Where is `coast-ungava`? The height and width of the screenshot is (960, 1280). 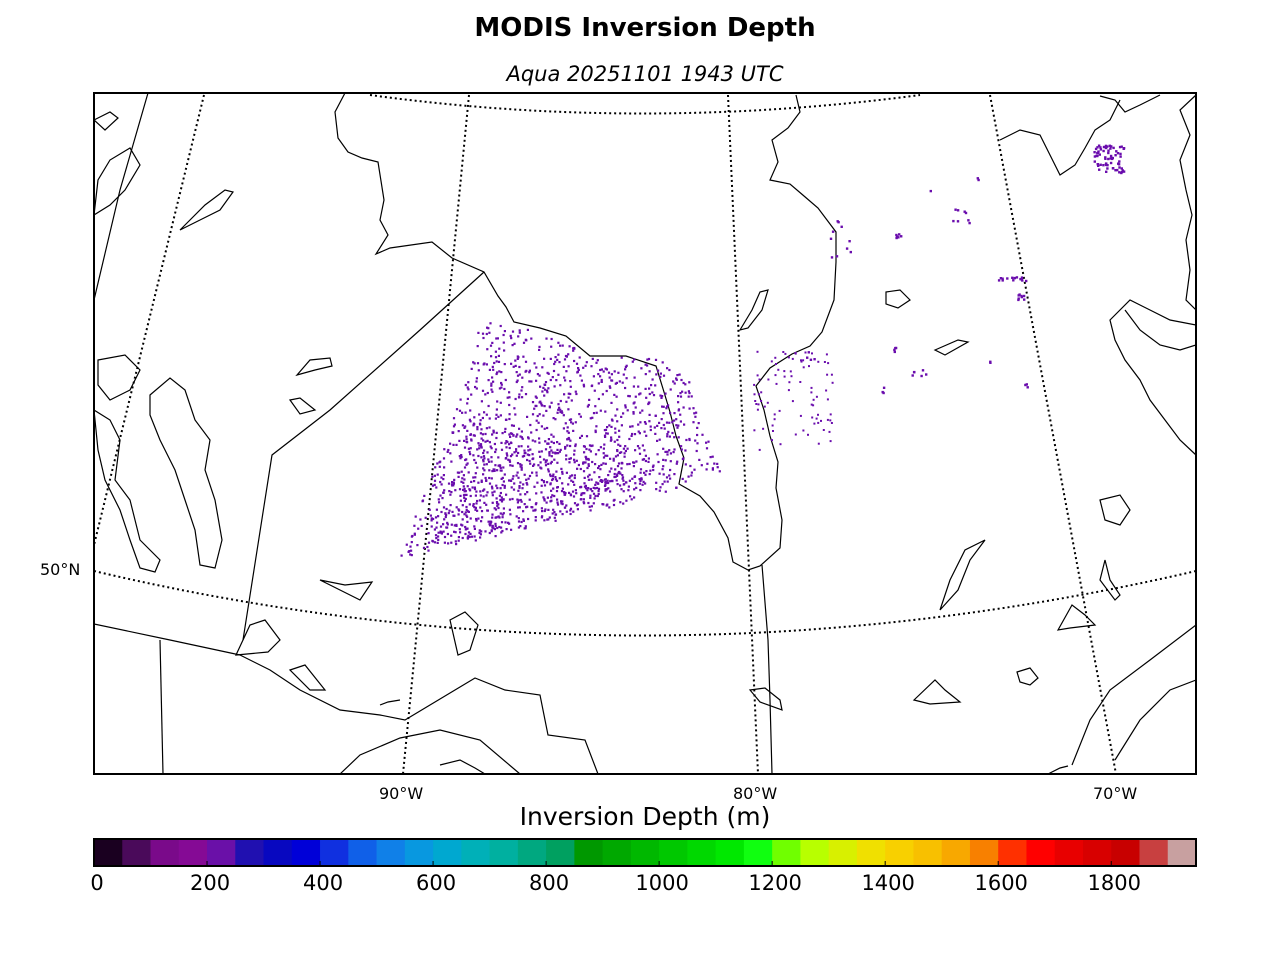
coast-ungava is located at coordinates (1060, 137).